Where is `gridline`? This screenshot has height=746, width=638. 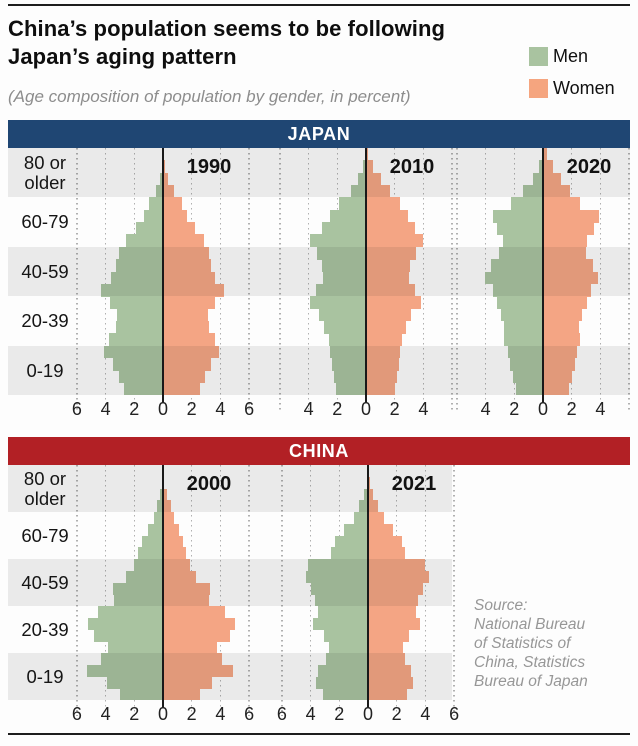
gridline is located at coordinates (454, 590).